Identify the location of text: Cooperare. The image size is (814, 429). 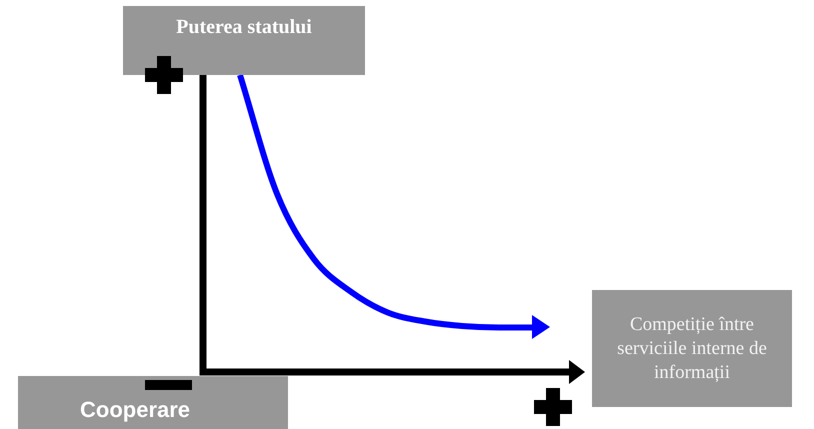
(153, 402).